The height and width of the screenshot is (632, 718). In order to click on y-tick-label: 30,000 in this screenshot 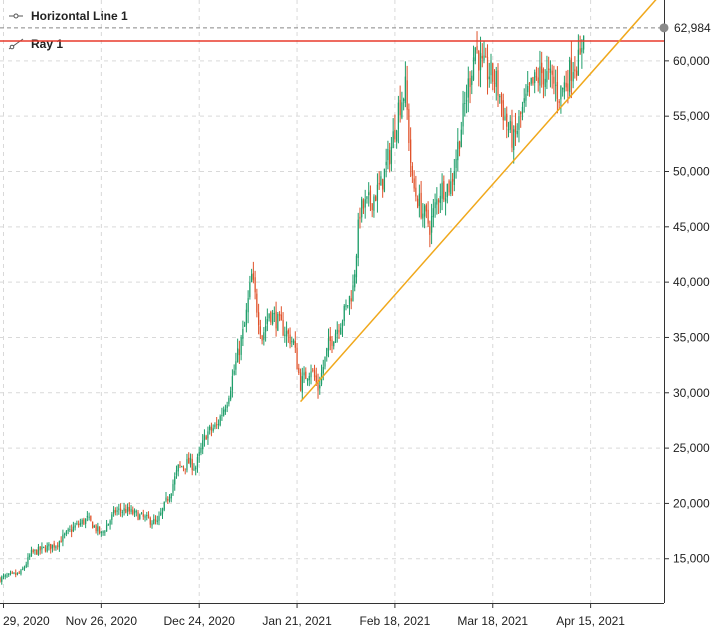, I will do `click(691, 393)`.